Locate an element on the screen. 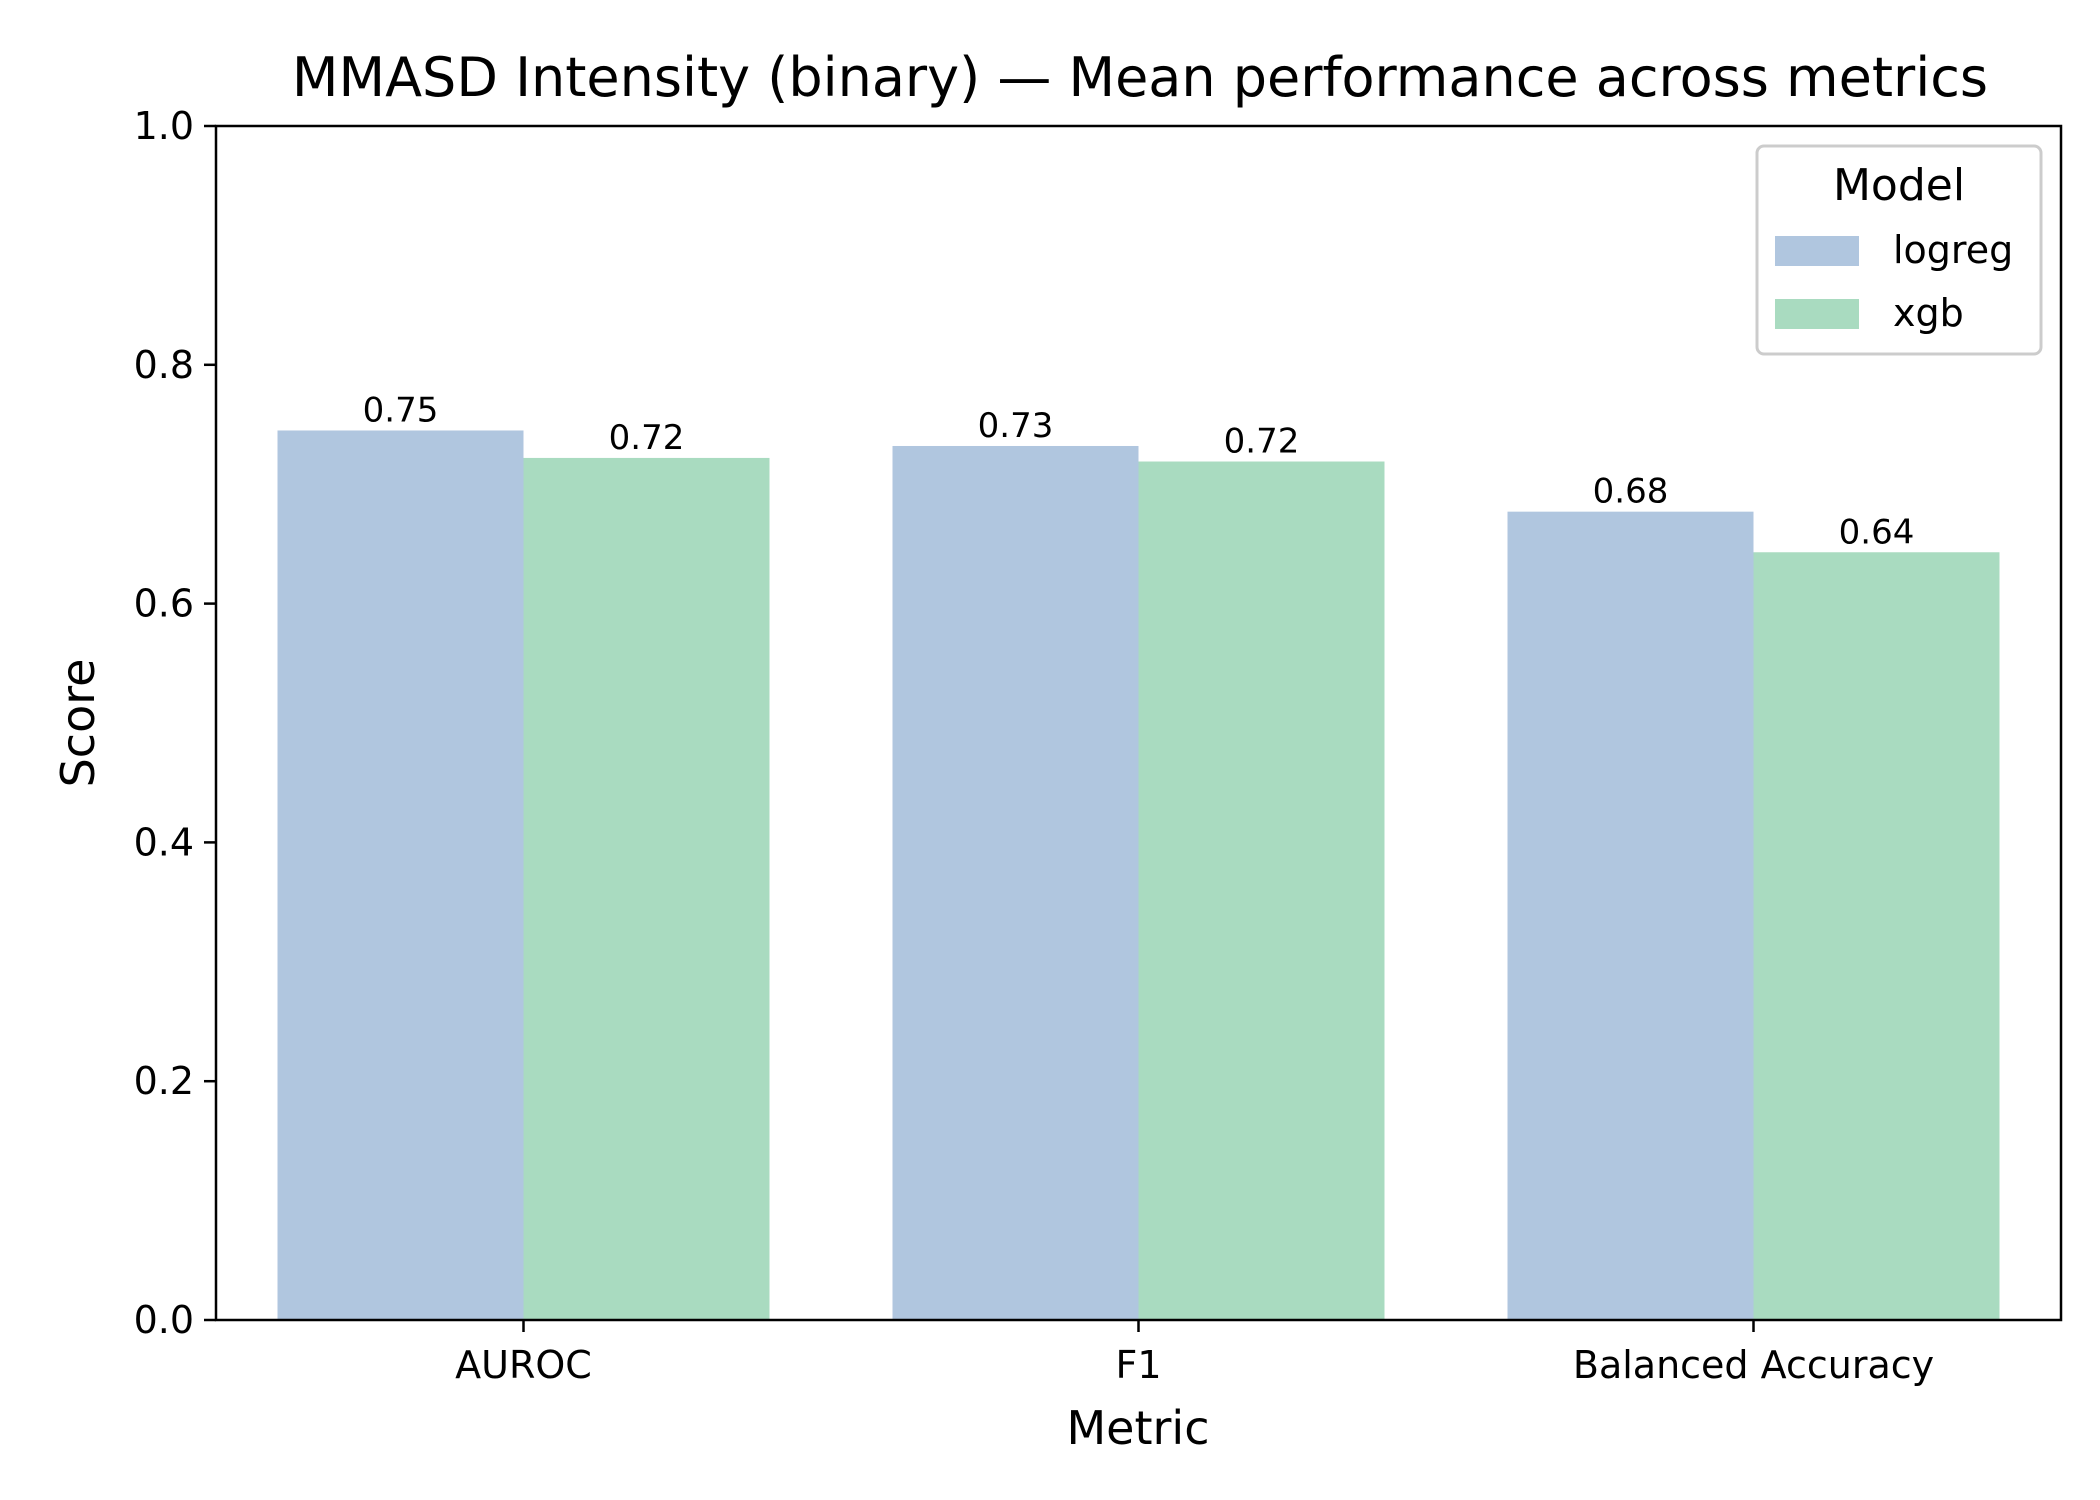 The height and width of the screenshot is (1500, 2100). bar-xgb-balanced-accuracy is located at coordinates (1876, 936).